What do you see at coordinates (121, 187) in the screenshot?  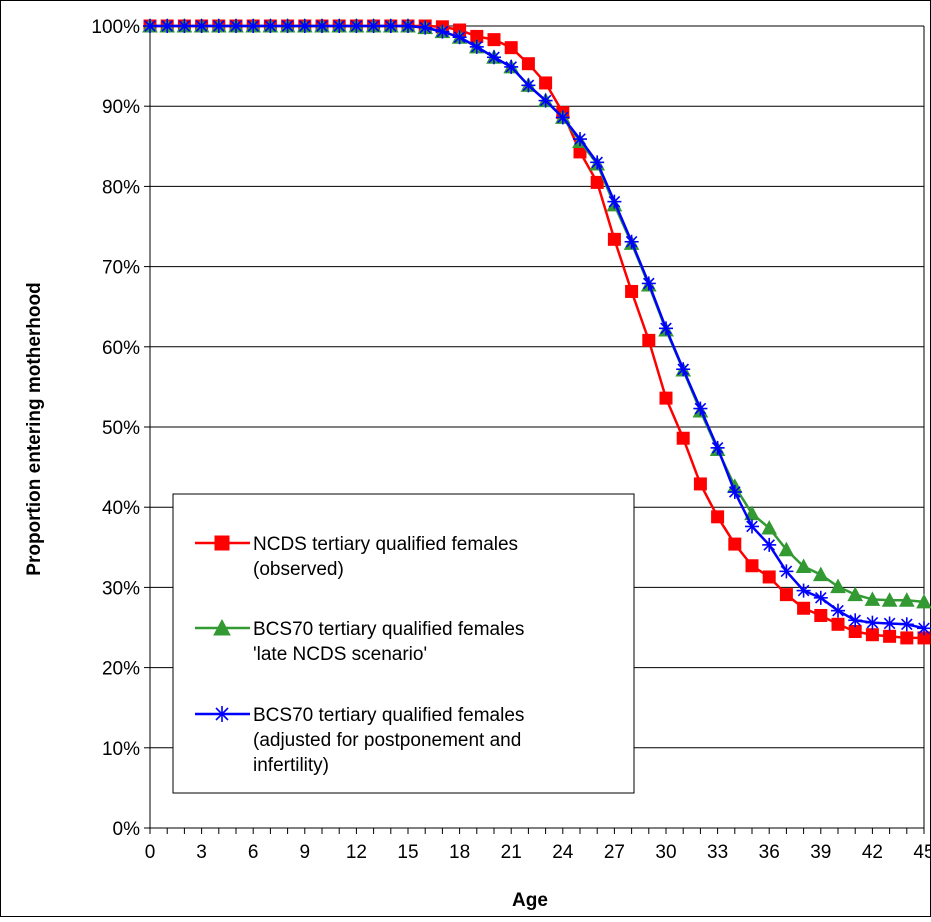 I see `y-tick-label: 80%` at bounding box center [121, 187].